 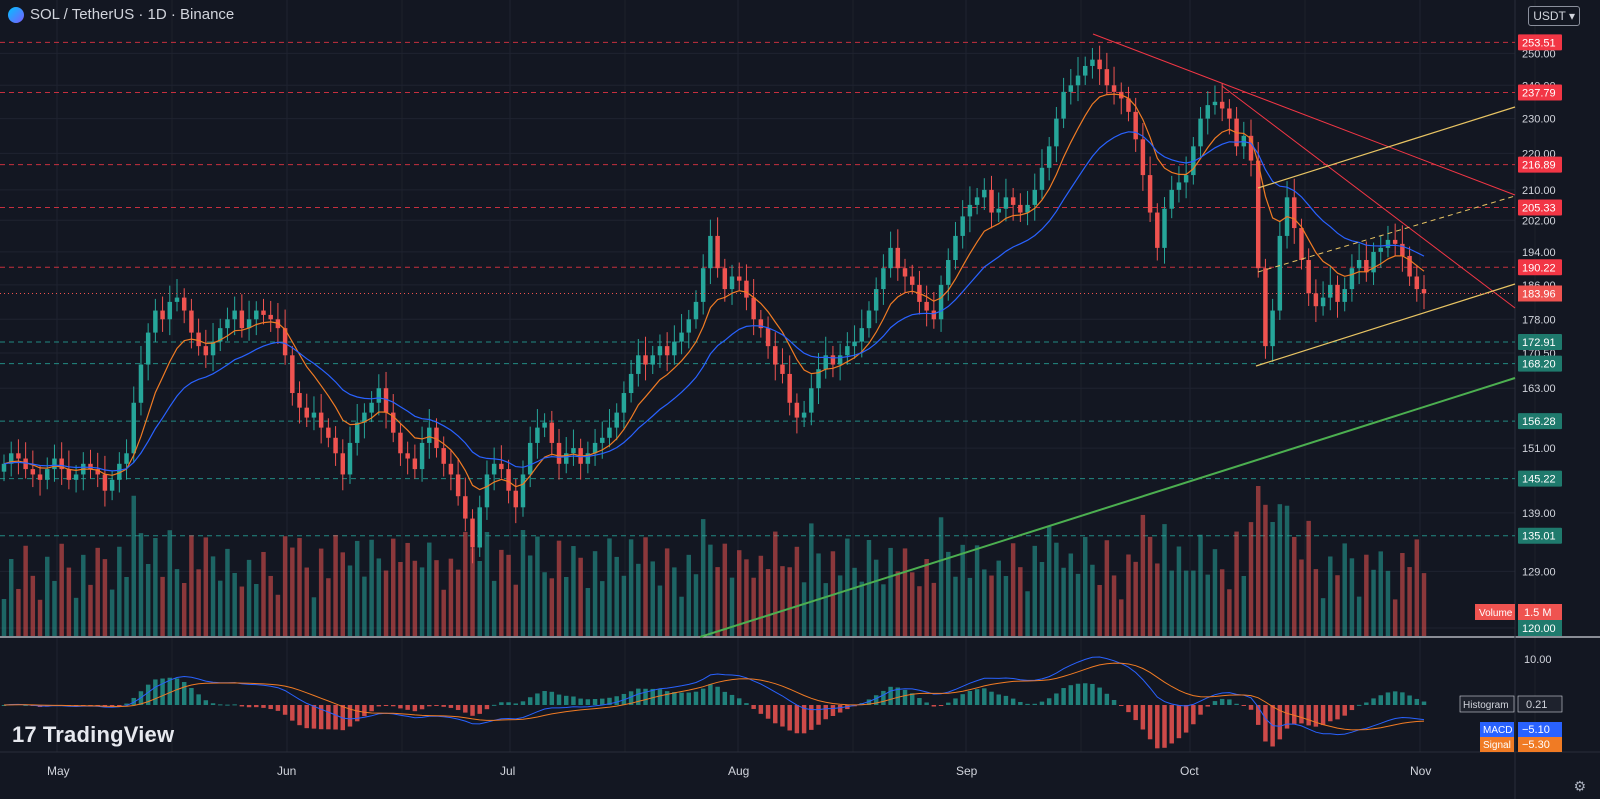 What do you see at coordinates (1368, 197) in the screenshot?
I see `resistance-trendline` at bounding box center [1368, 197].